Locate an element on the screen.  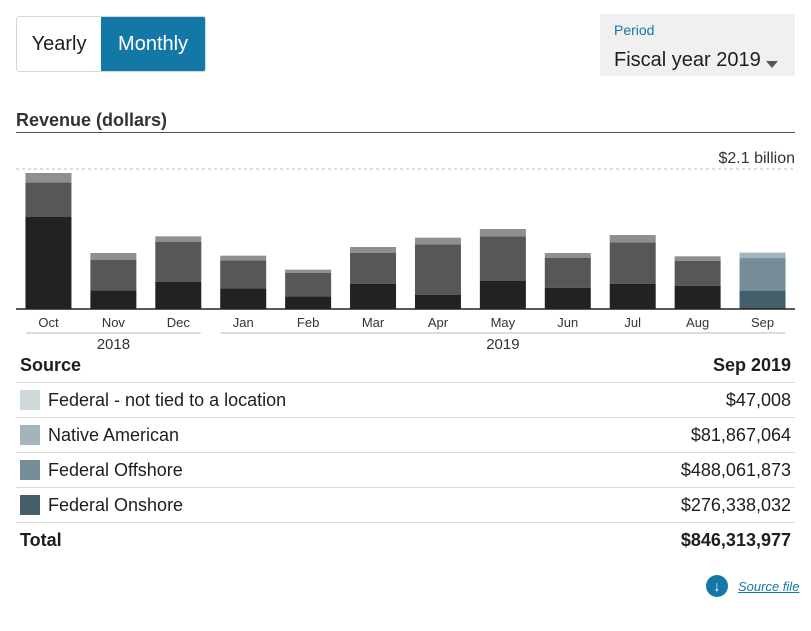
year-label: 2018 is located at coordinates (113, 343).